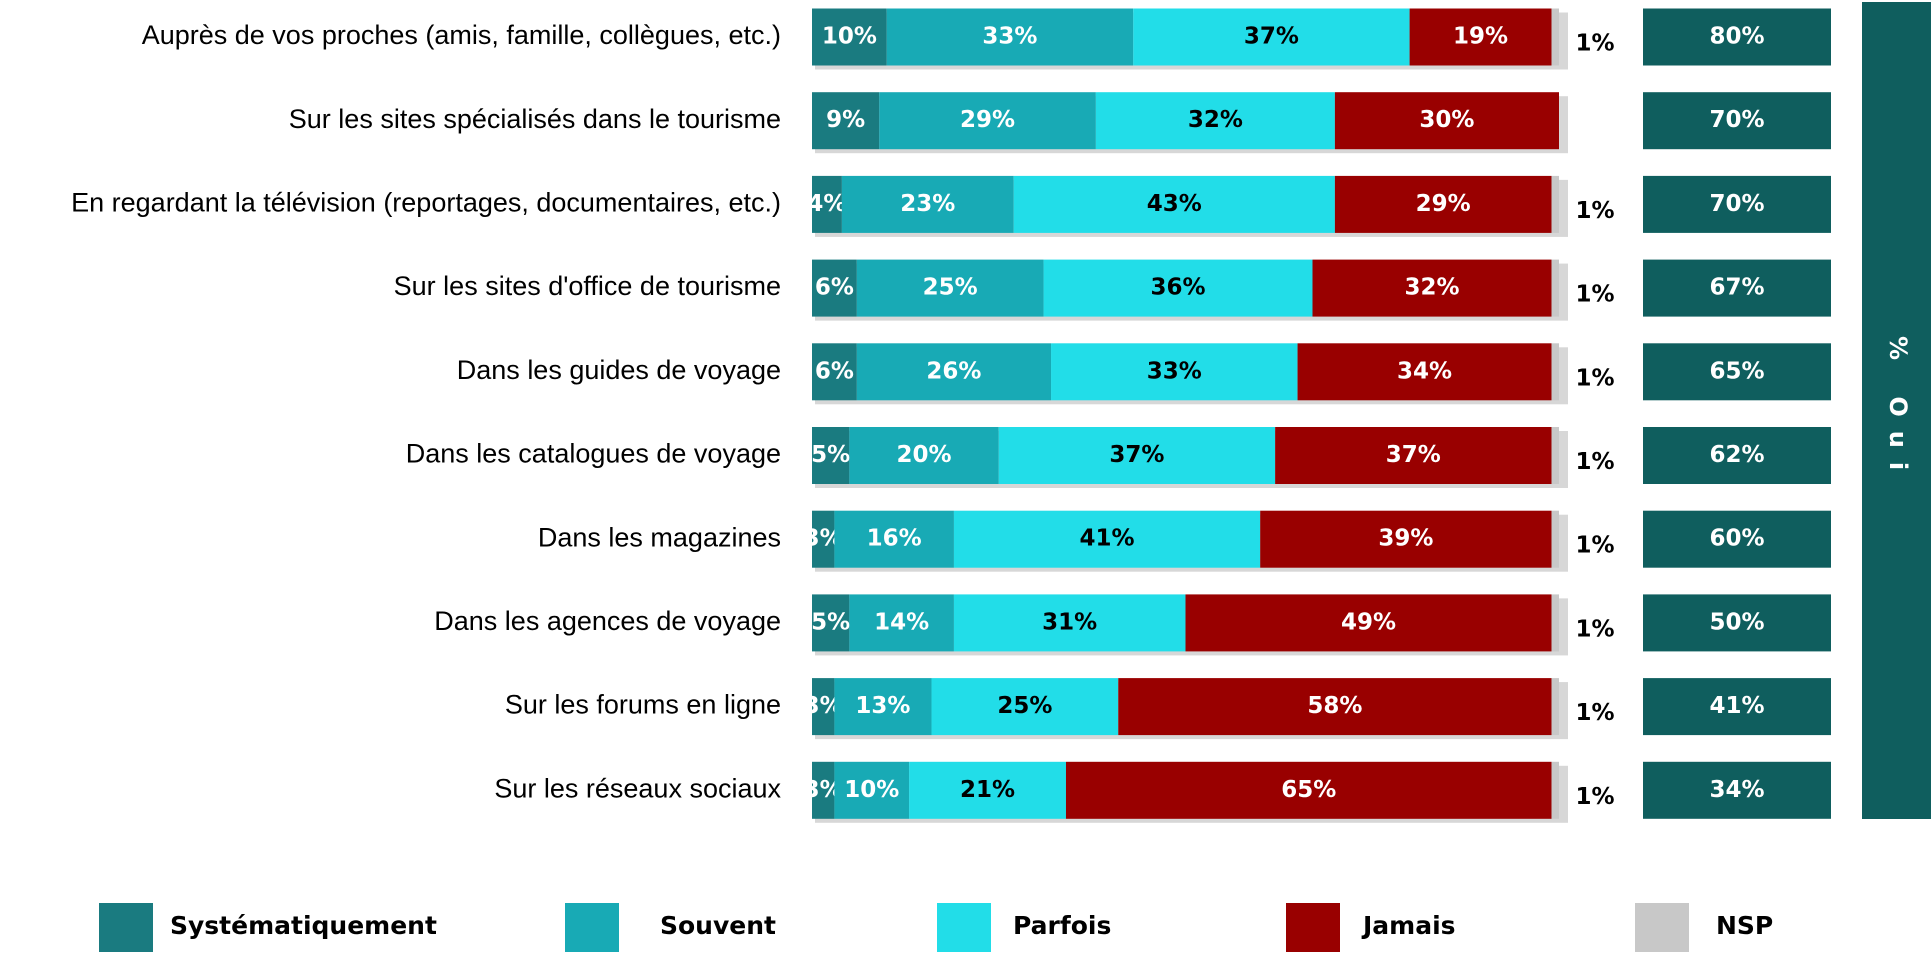  I want to click on oui-panel, so click(1896, 410).